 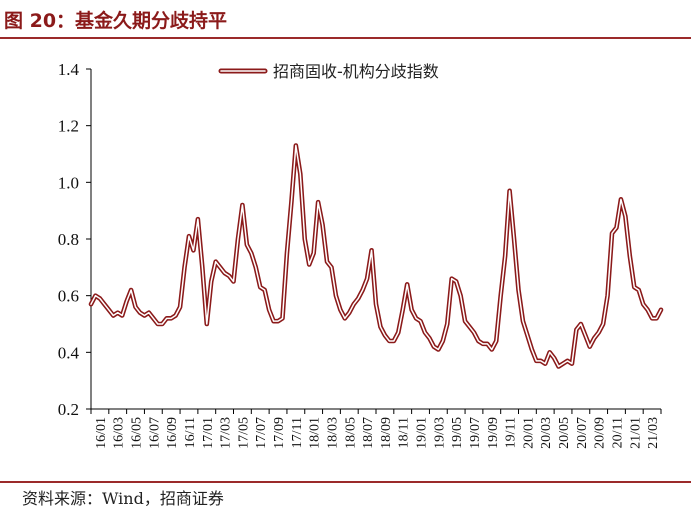 What do you see at coordinates (528, 433) in the screenshot?
I see `x-tick-label: 20/01` at bounding box center [528, 433].